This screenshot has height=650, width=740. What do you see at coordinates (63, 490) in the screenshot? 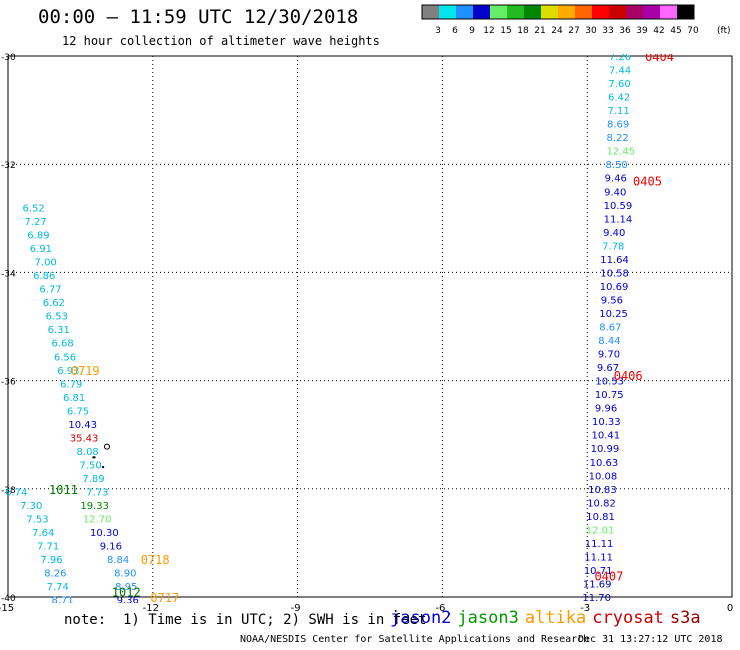
I see `pass-time-label: 1011` at bounding box center [63, 490].